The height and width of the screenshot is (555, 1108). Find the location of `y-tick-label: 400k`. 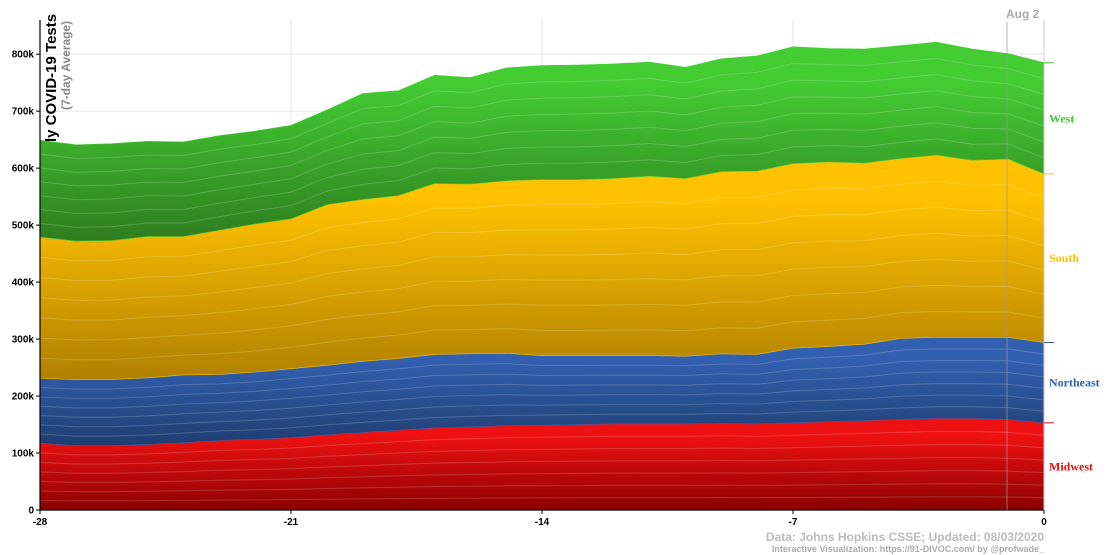

y-tick-label: 400k is located at coordinates (23, 283).